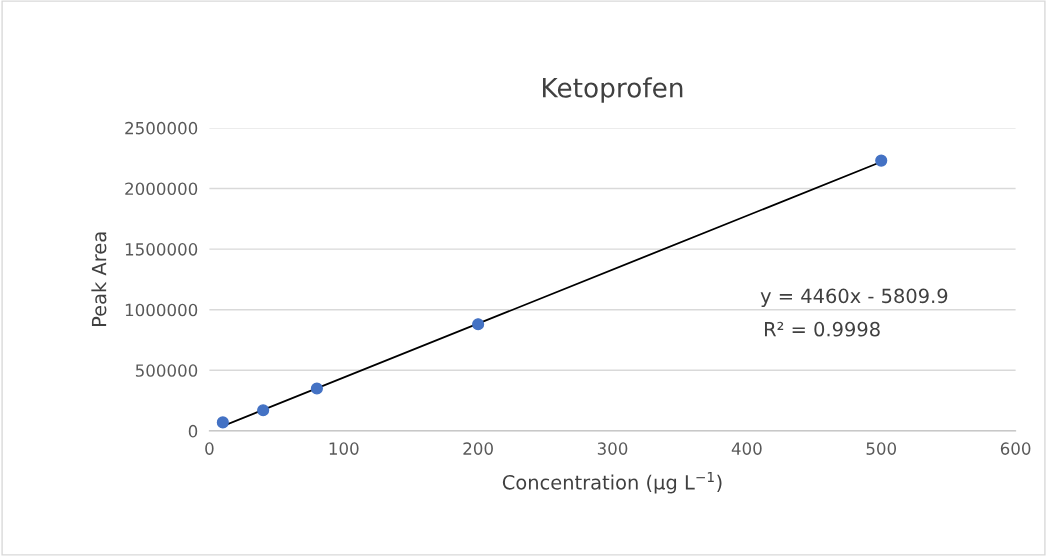  Describe the element at coordinates (613, 90) in the screenshot. I see `chart-title: Ketoprofen` at that location.